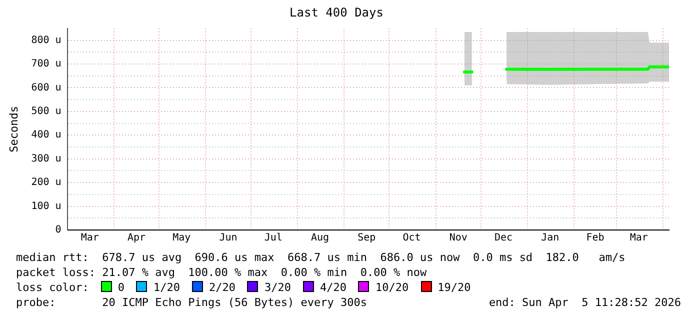 This screenshot has width=697, height=315. What do you see at coordinates (181, 238) in the screenshot?
I see `x-tick-label: May` at bounding box center [181, 238].